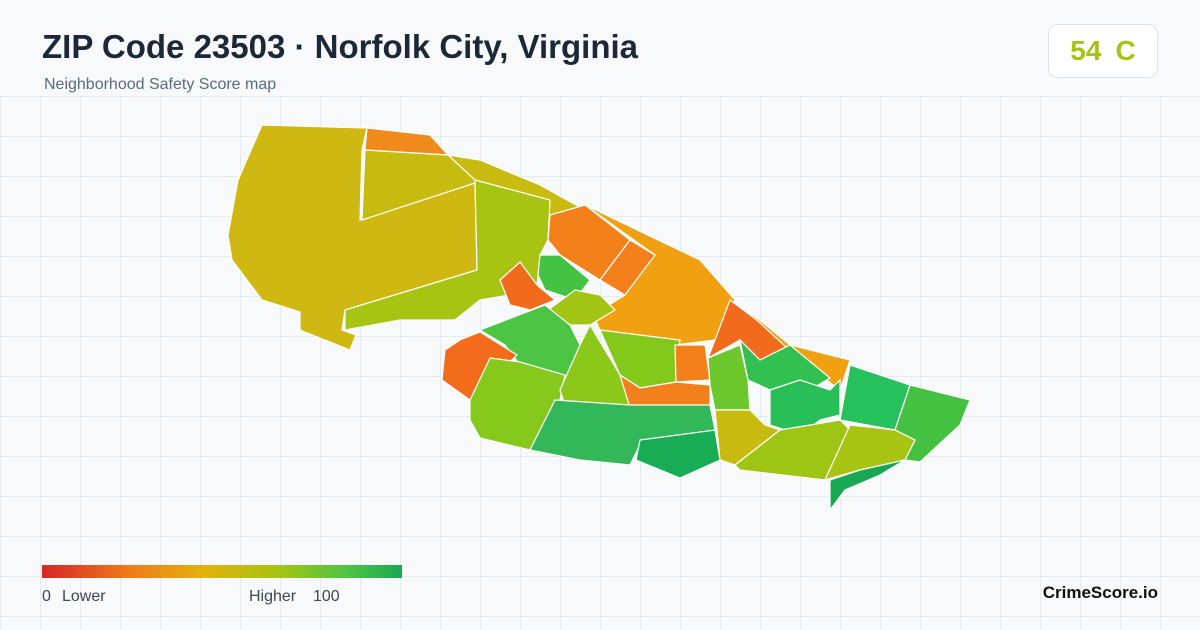  What do you see at coordinates (326, 596) in the screenshot?
I see `legend-max: 100` at bounding box center [326, 596].